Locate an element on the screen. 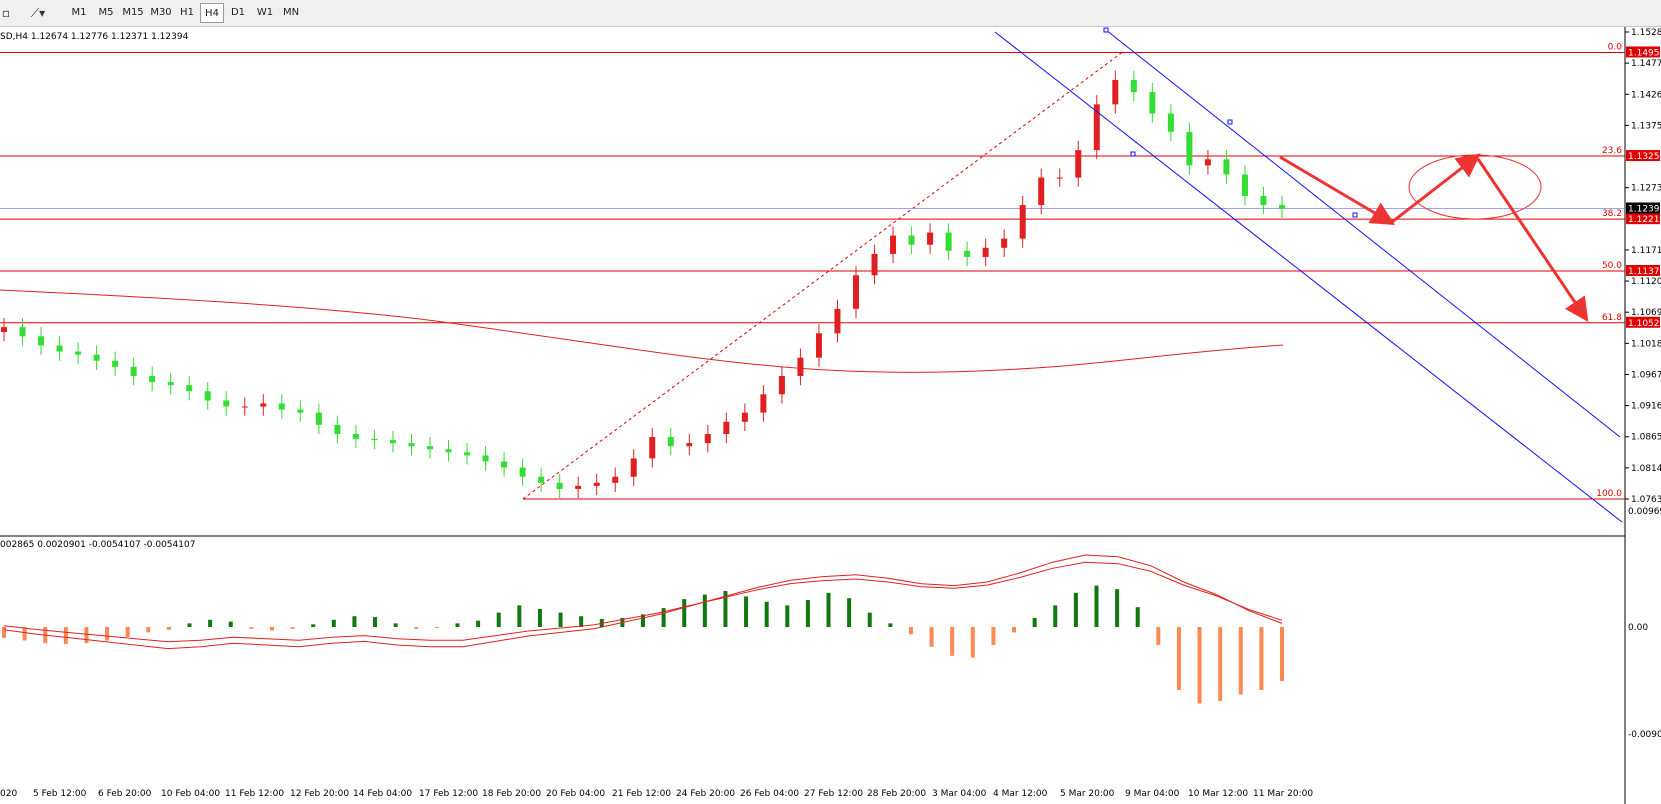 The height and width of the screenshot is (804, 1661). moving-average is located at coordinates (642, 331).